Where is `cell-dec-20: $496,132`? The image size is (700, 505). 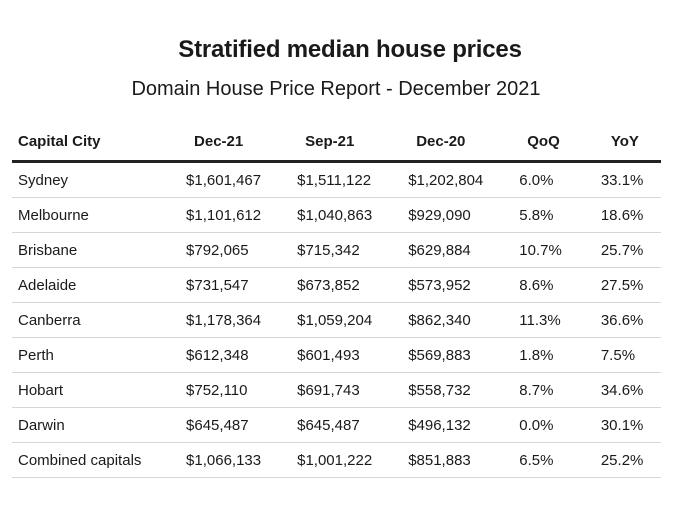 cell-dec-20: $496,132 is located at coordinates (439, 425).